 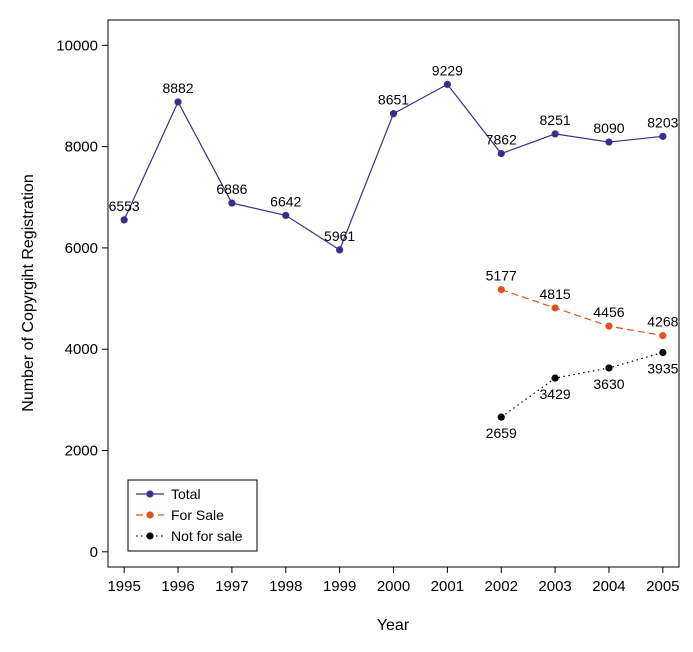 I want to click on x-tick-label-1995: 1995, so click(x=123, y=586).